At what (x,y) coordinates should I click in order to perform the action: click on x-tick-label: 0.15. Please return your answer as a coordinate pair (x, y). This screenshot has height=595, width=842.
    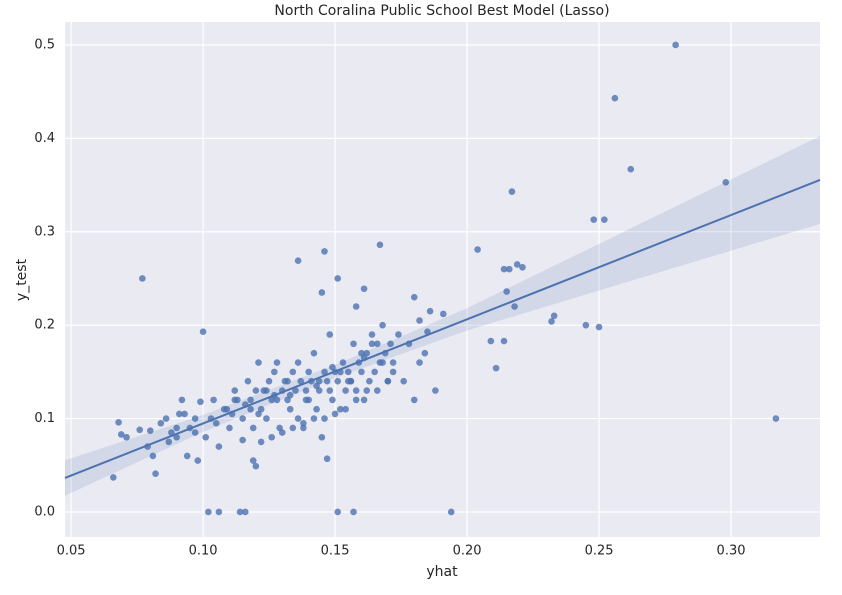
    Looking at the image, I should click on (335, 551).